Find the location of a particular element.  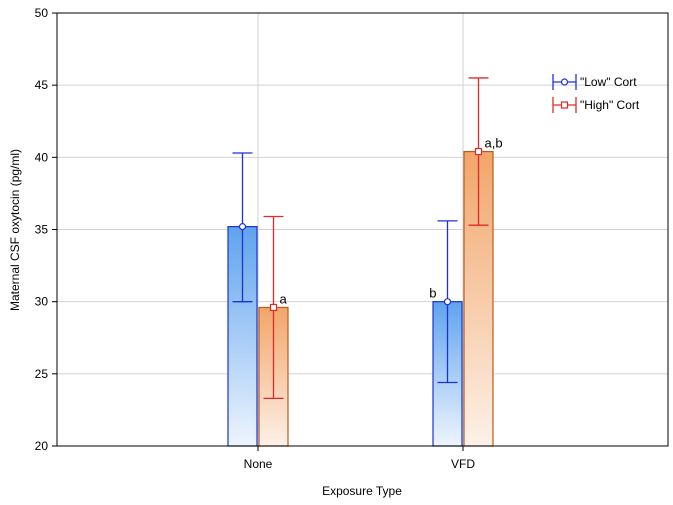

significance-label: b is located at coordinates (432, 293).